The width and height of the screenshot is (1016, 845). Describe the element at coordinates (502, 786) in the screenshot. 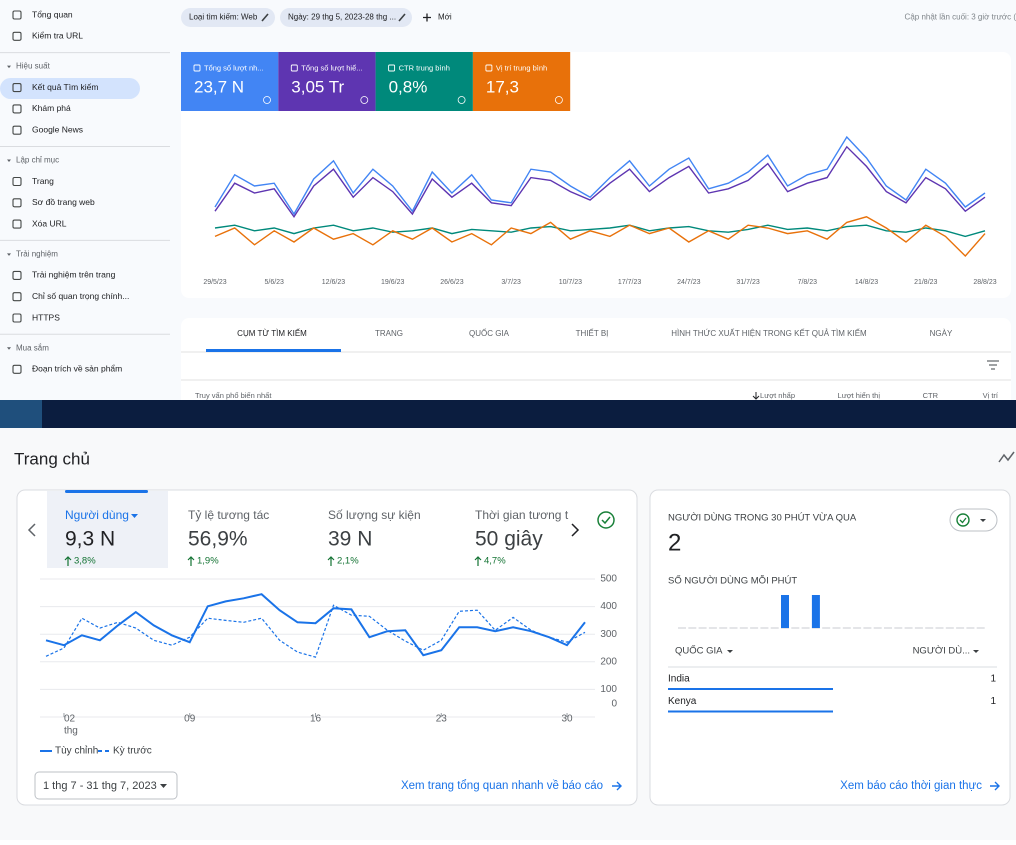

I see `overview-link: Xem trang tổng quan nhanh về báo cáo` at that location.